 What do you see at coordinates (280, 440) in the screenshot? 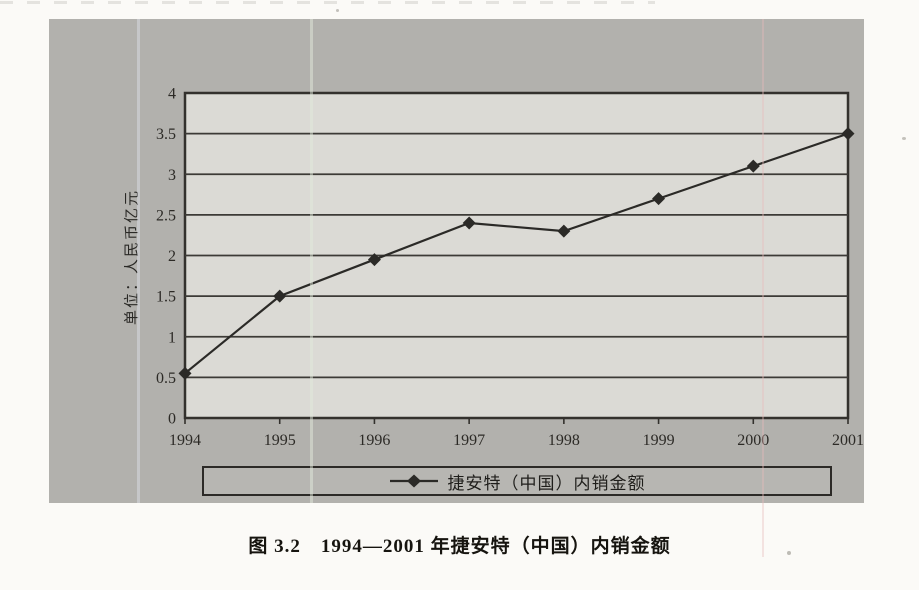
I see `x-tick-label: 1995` at bounding box center [280, 440].